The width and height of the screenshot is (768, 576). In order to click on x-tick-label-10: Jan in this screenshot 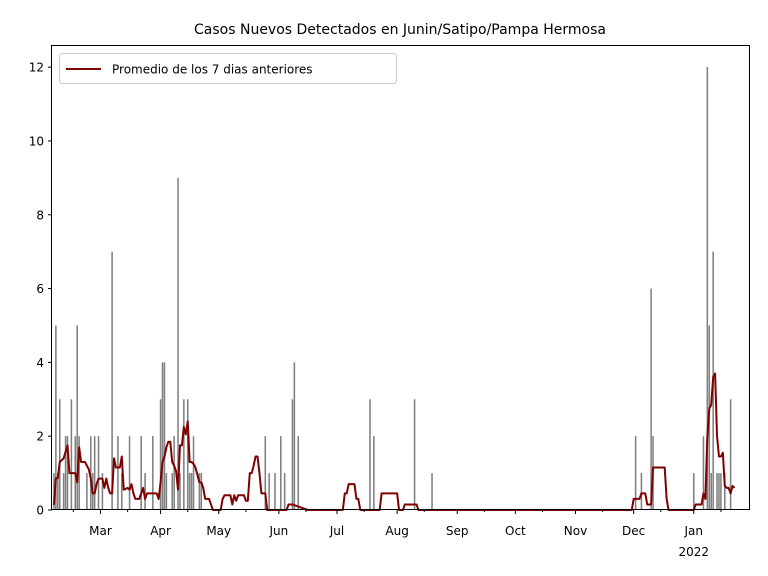, I will do `click(694, 531)`.